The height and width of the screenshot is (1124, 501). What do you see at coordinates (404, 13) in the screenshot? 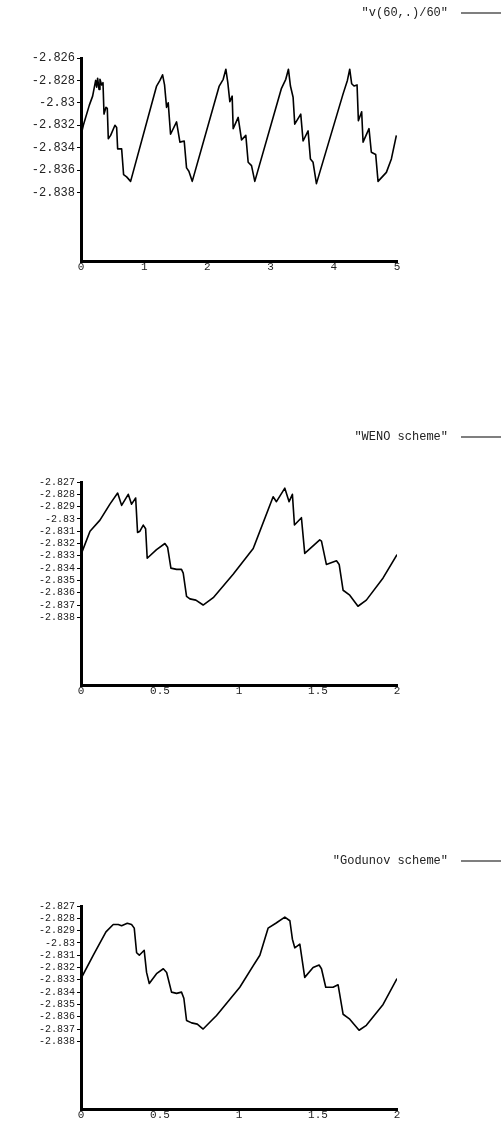
I see `legend-label: "v(60,.)/60"` at bounding box center [404, 13].